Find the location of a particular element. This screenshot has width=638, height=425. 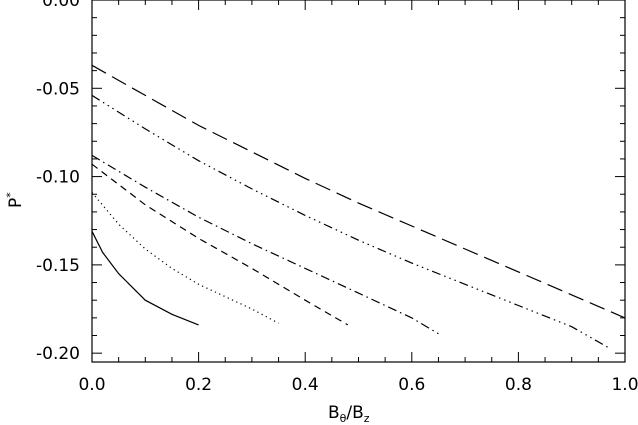

y-tick-label: -0.20 is located at coordinates (58, 354).